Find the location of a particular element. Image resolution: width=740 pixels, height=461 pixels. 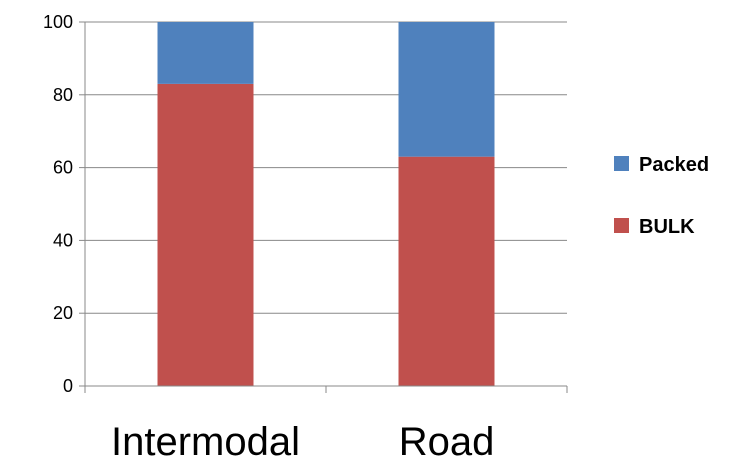

y-tick-label-40: 40 is located at coordinates (63, 240).